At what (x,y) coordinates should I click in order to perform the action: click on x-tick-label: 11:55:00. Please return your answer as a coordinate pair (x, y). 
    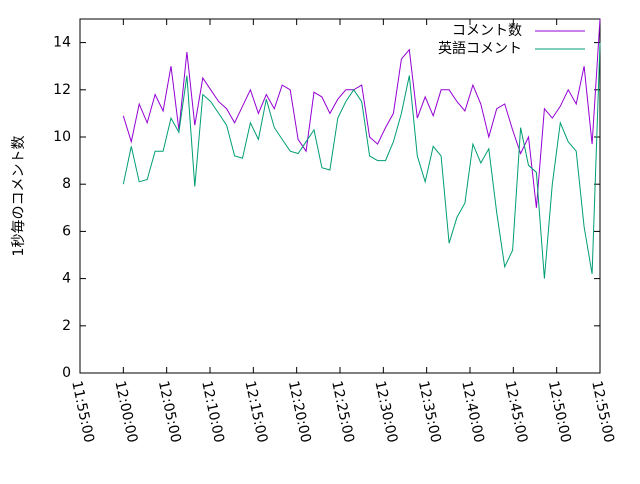
    Looking at the image, I should click on (82, 411).